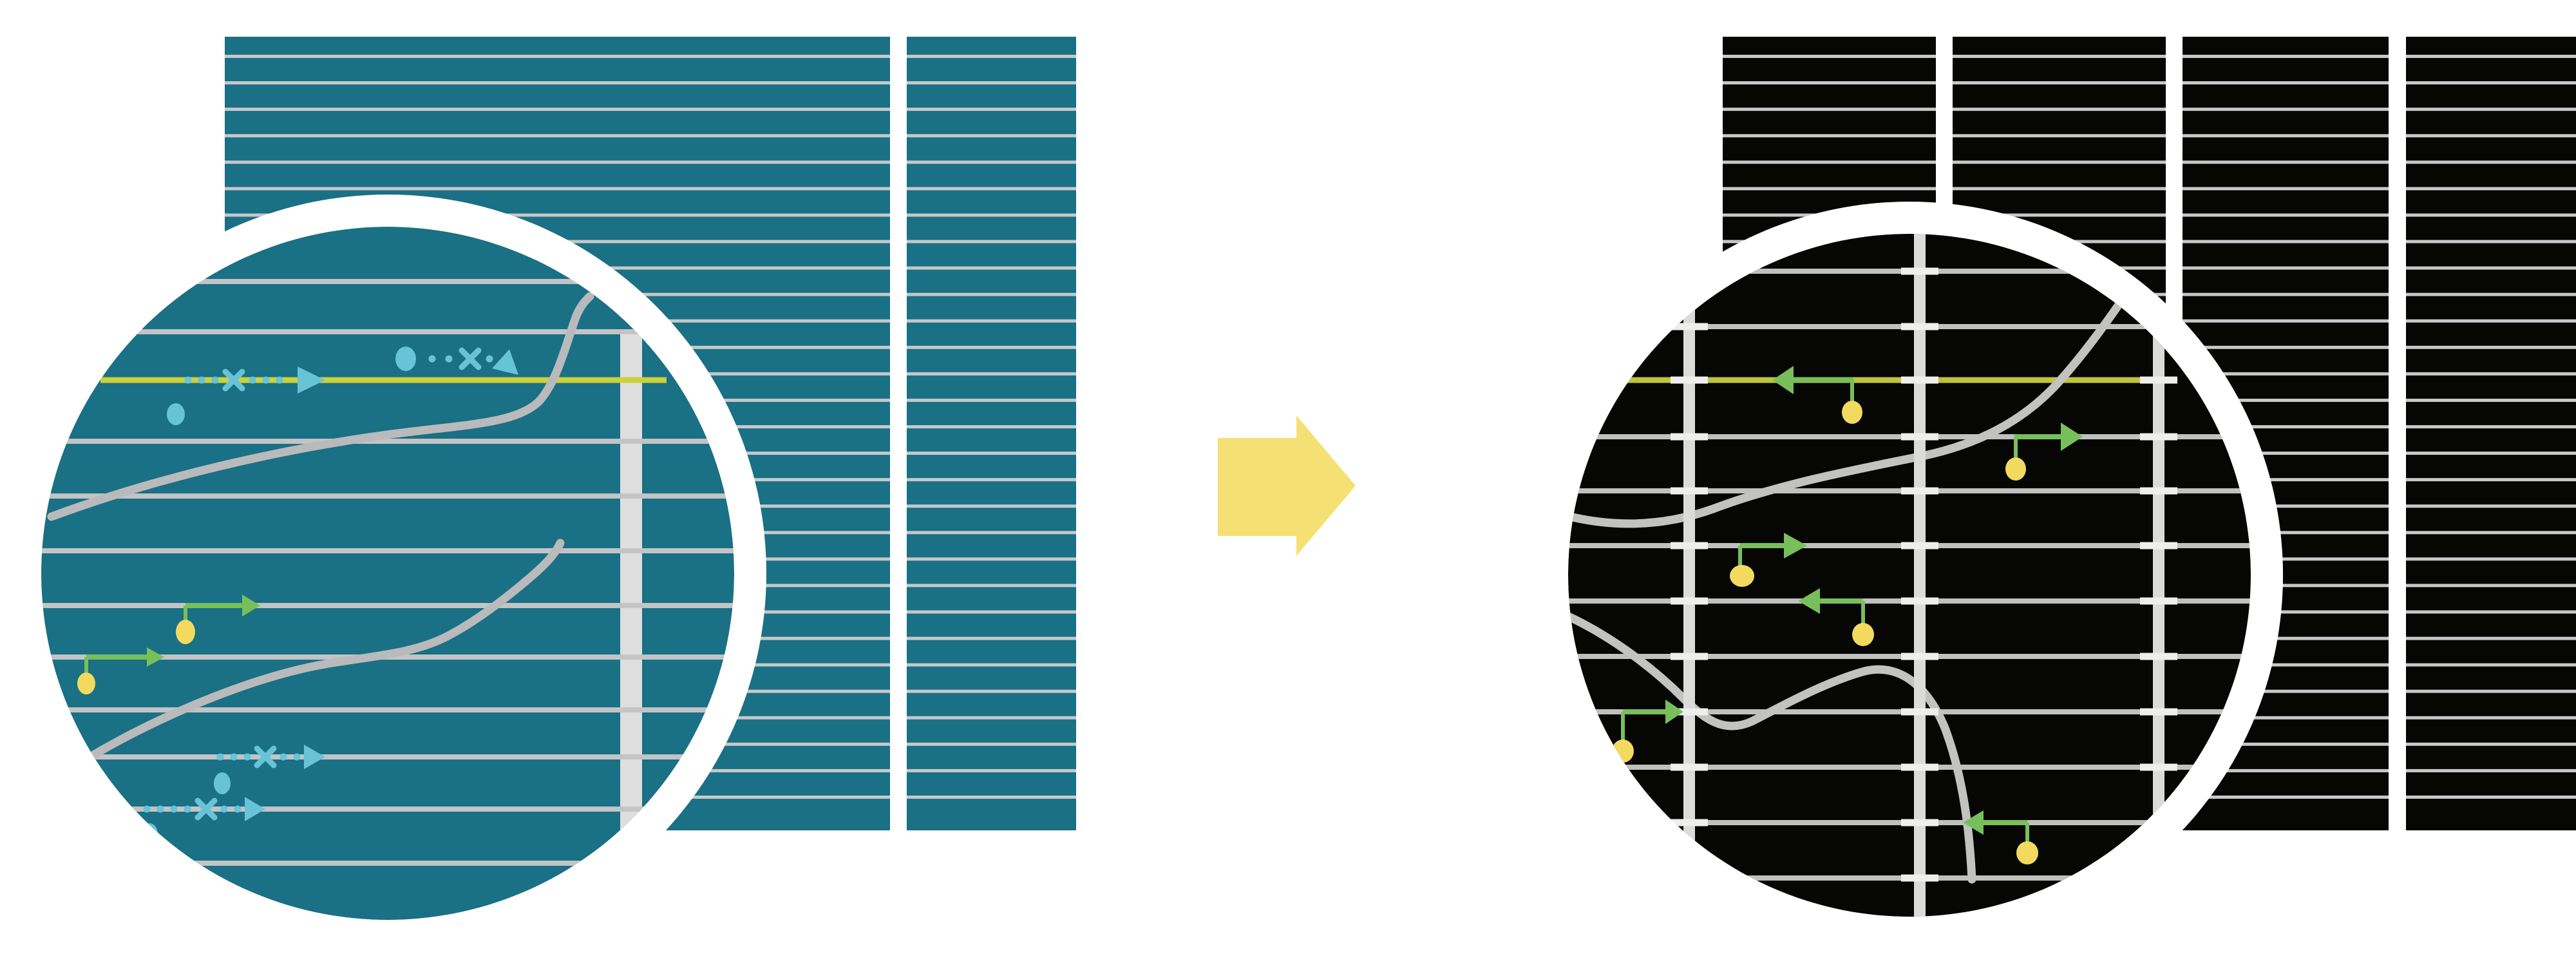  Describe the element at coordinates (991, 433) in the screenshot. I see `left-panel-section` at that location.